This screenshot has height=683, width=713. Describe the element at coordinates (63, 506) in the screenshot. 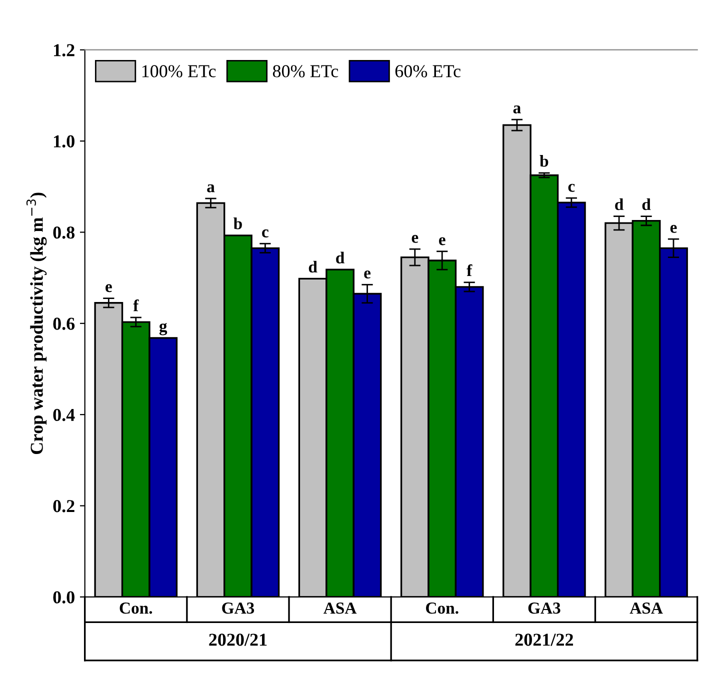

I see `y-tick-label: 0.2` at that location.